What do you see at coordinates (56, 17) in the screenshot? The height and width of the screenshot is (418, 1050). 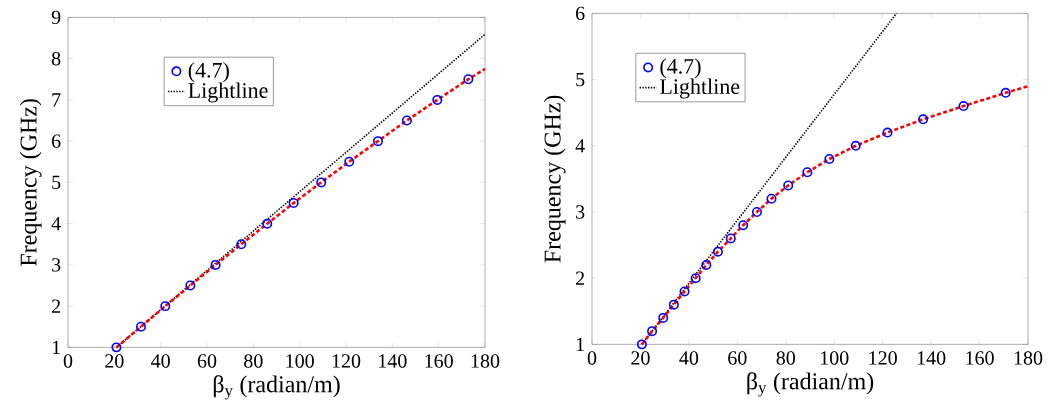 I see `y-tick-label: 9` at bounding box center [56, 17].